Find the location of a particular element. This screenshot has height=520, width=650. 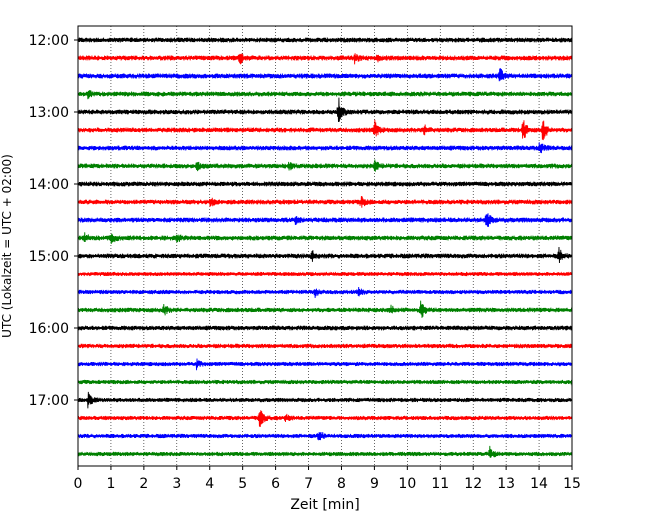

x-tick-label: 6 is located at coordinates (275, 484).